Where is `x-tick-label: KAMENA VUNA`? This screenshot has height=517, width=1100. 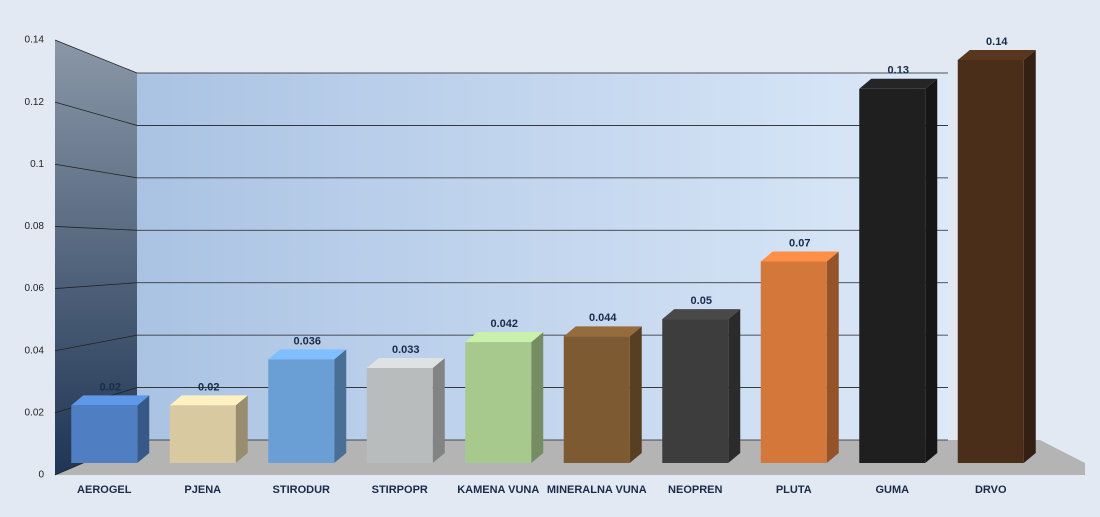 x-tick-label: KAMENA VUNA is located at coordinates (498, 490).